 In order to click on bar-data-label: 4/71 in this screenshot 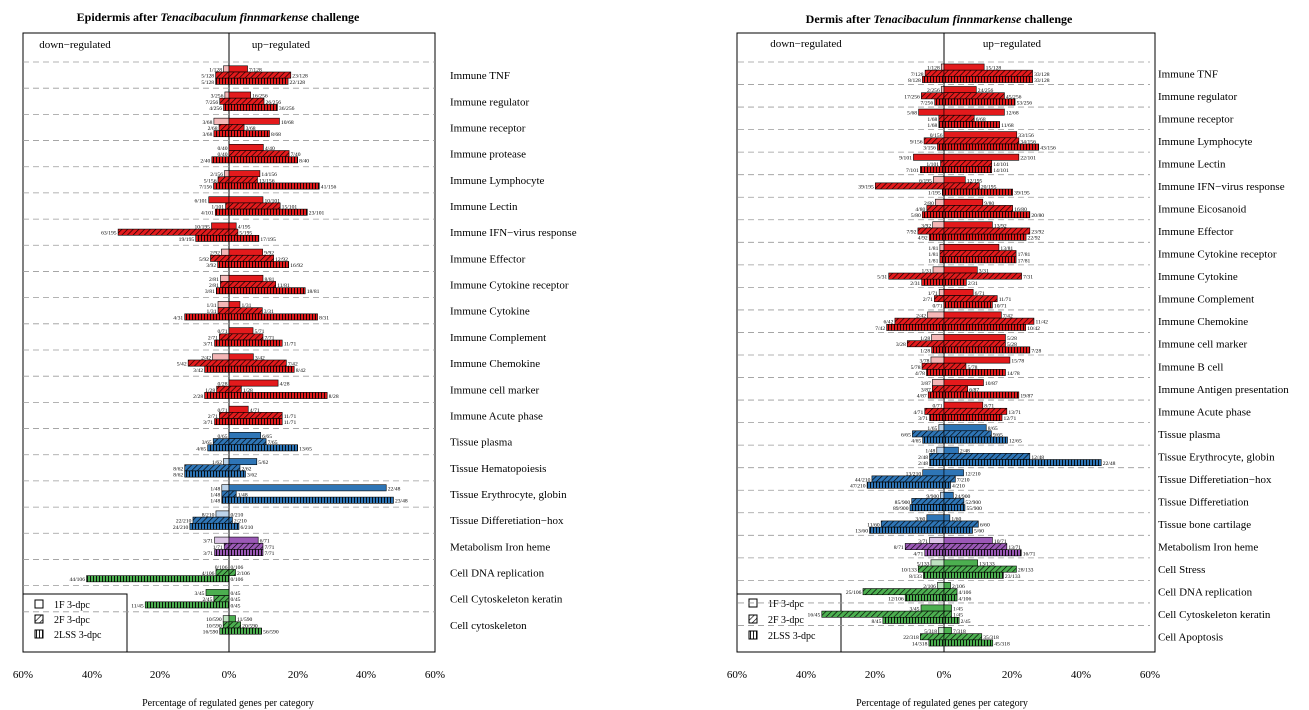, I will do `click(255, 411)`.